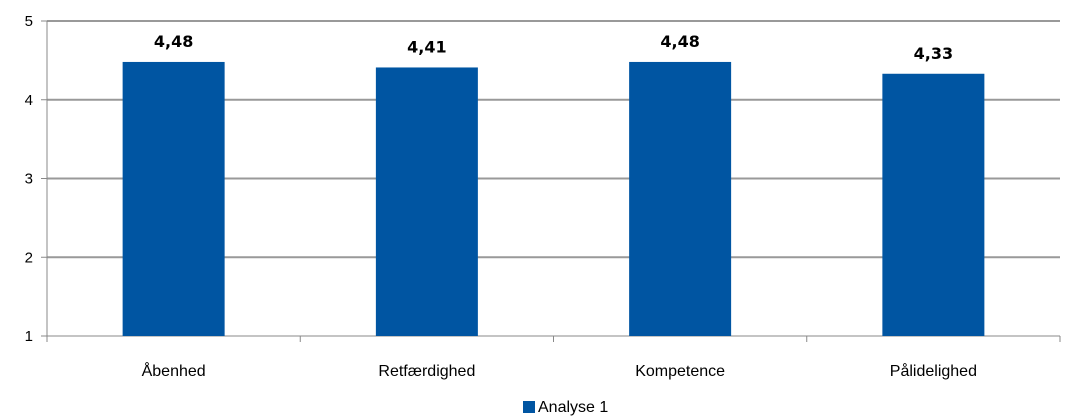 This screenshot has width=1067, height=416. Describe the element at coordinates (174, 370) in the screenshot. I see `category-label: Åbenhed` at that location.